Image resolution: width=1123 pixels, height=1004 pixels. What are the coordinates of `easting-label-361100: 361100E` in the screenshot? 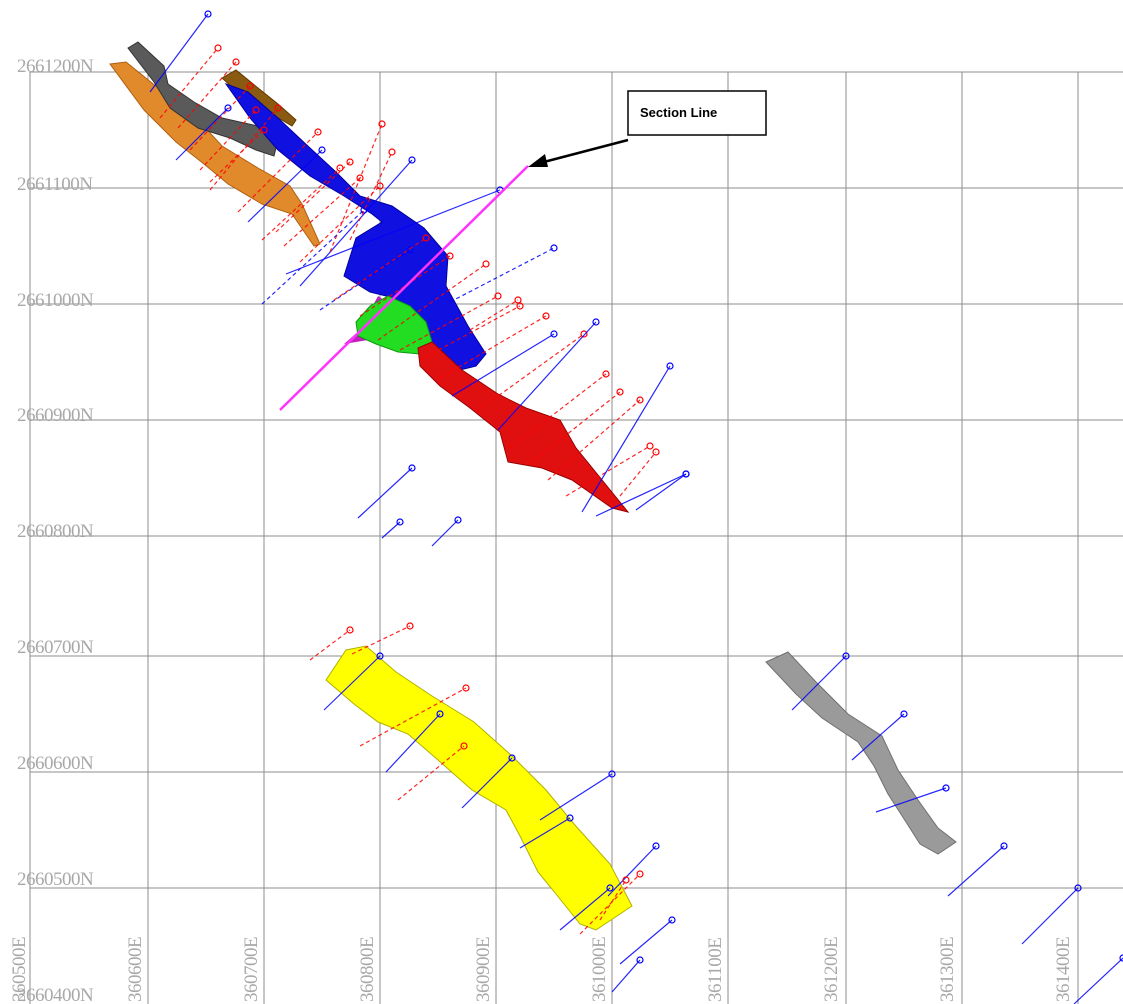 It's located at (715, 970).